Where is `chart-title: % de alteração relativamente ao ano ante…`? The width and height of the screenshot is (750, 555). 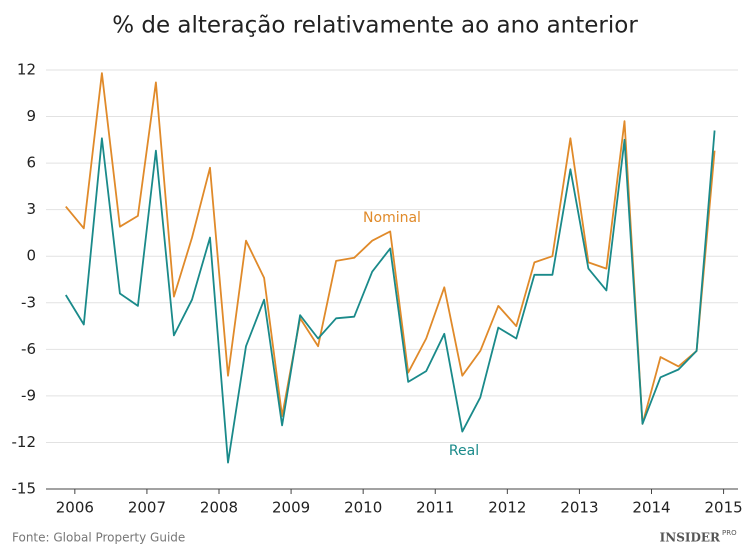 chart-title: % de alteração relativamente ao ano ante… is located at coordinates (375, 26).